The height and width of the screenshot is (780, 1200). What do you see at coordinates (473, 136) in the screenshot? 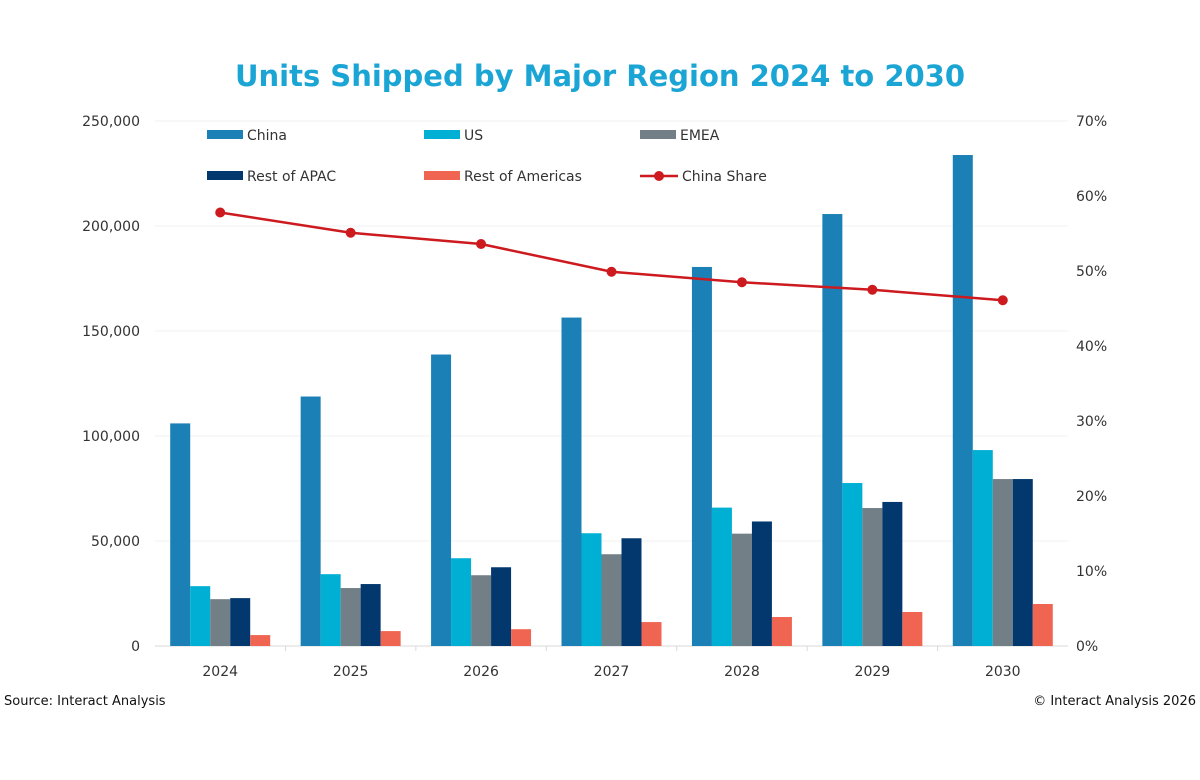
I see `legend-label: US` at bounding box center [473, 136].